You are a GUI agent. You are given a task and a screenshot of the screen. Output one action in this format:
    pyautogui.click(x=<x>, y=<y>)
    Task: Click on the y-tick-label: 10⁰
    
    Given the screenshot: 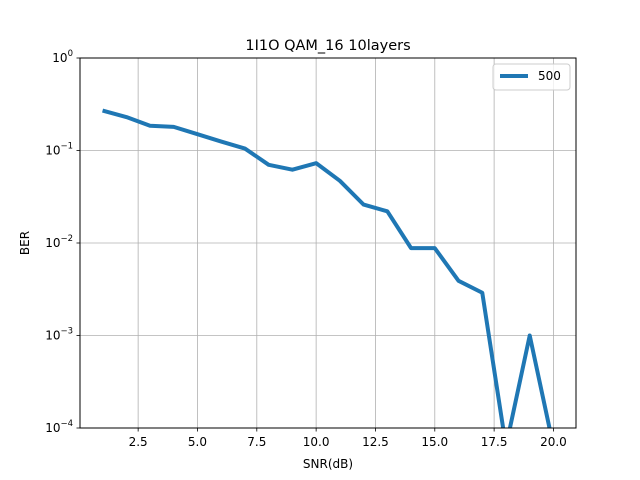 What is the action you would take?
    pyautogui.click(x=62, y=57)
    